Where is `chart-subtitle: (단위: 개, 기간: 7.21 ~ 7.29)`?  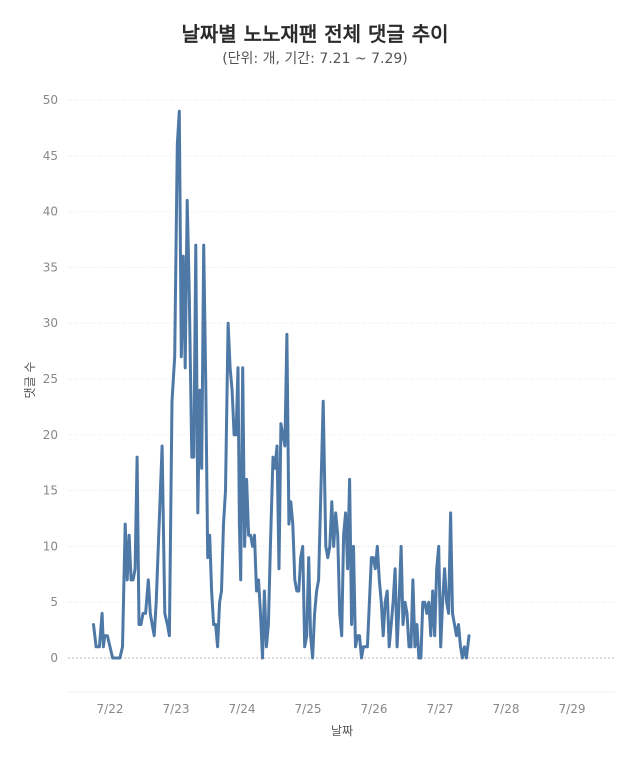
chart-subtitle: (단위: 개, 기간: 7.21 ~ 7.29) is located at coordinates (315, 59).